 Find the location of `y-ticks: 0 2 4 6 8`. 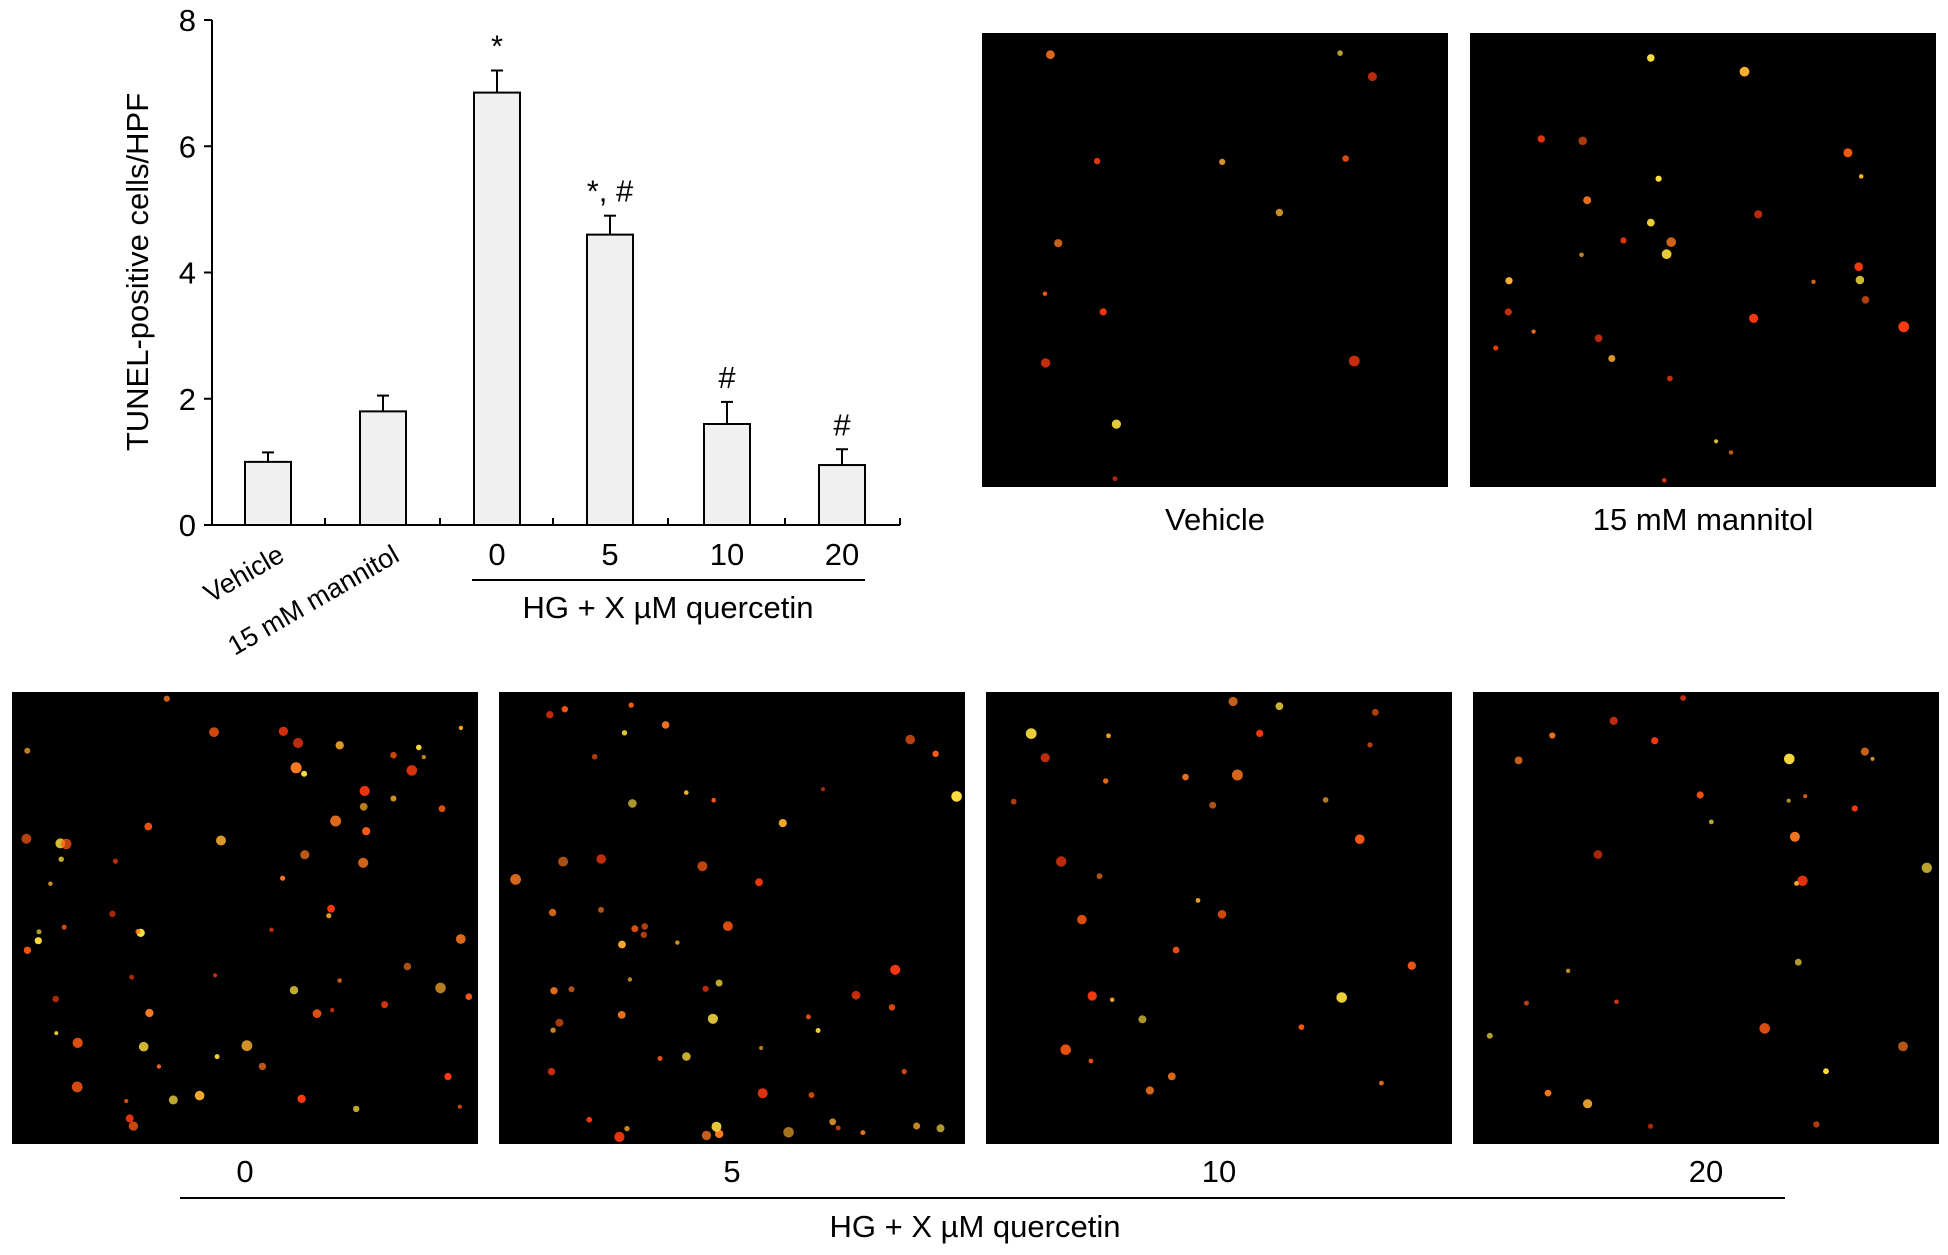

y-ticks: 0 2 4 6 8 is located at coordinates (195, 273).